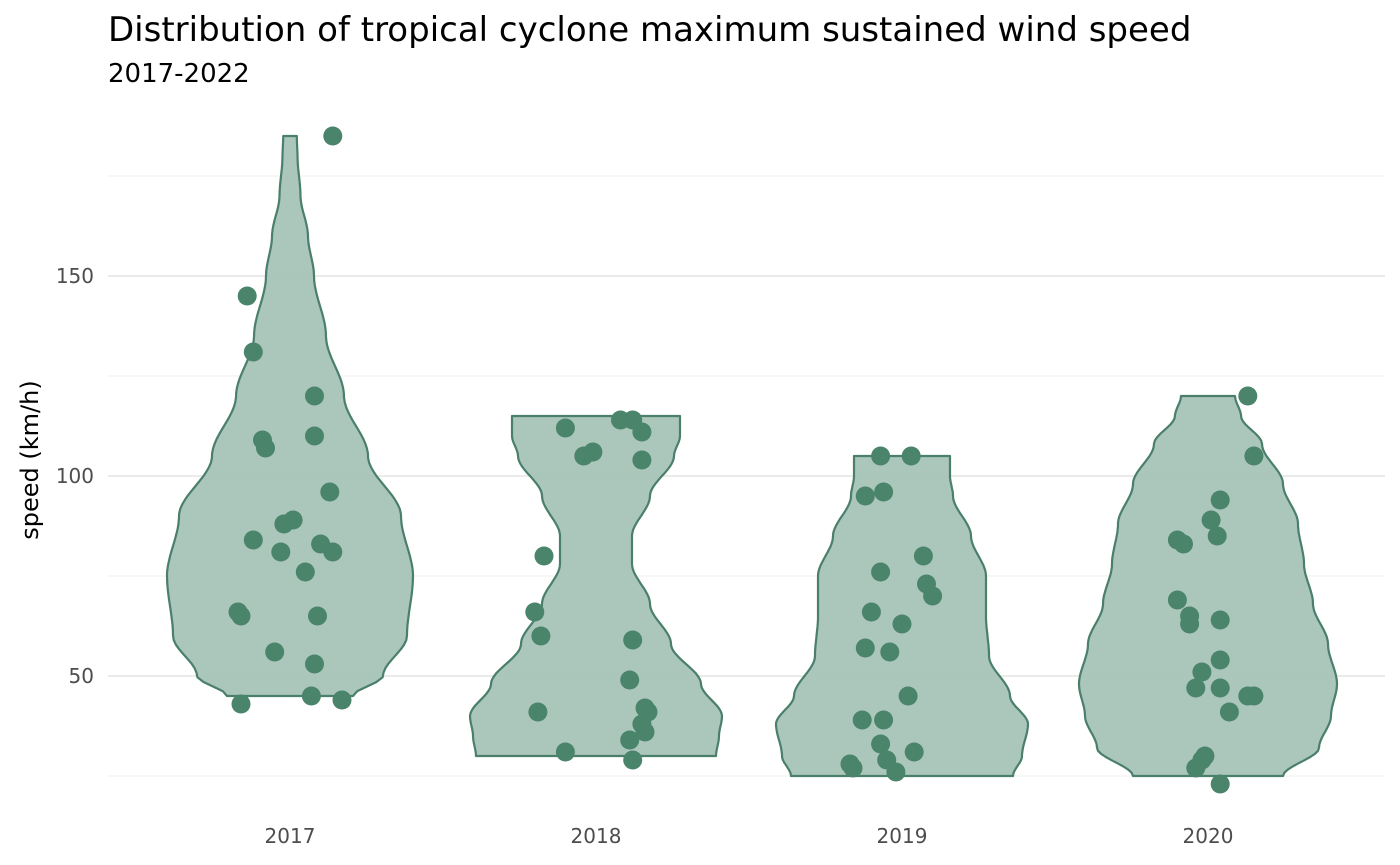 The width and height of the screenshot is (1400, 865). What do you see at coordinates (1208, 836) in the screenshot?
I see `x-tick-label: 2020` at bounding box center [1208, 836].